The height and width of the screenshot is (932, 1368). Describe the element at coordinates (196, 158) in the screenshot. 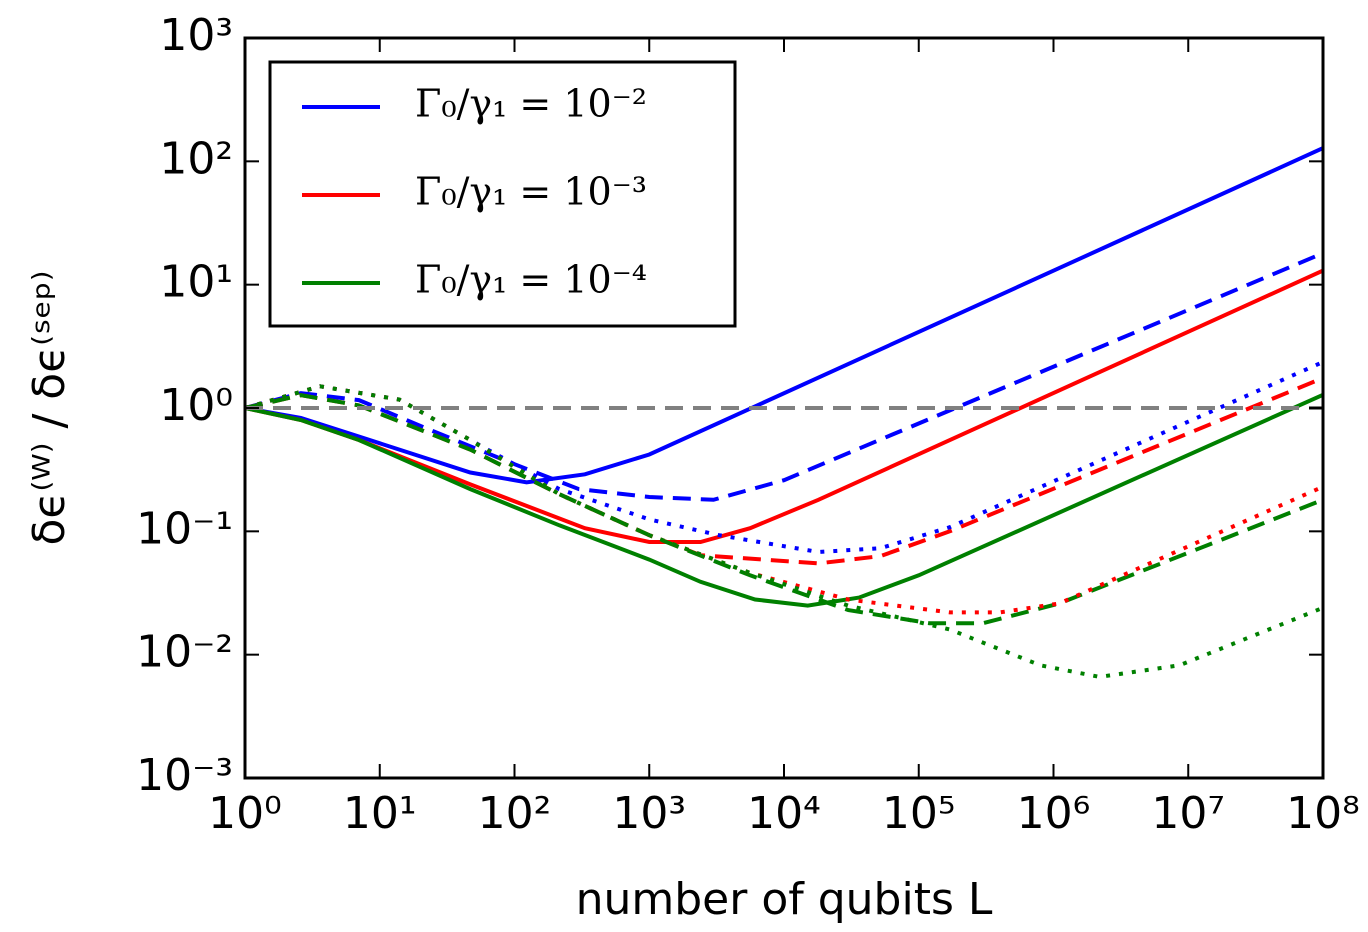

I see `y-tick-label: 10²` at that location.